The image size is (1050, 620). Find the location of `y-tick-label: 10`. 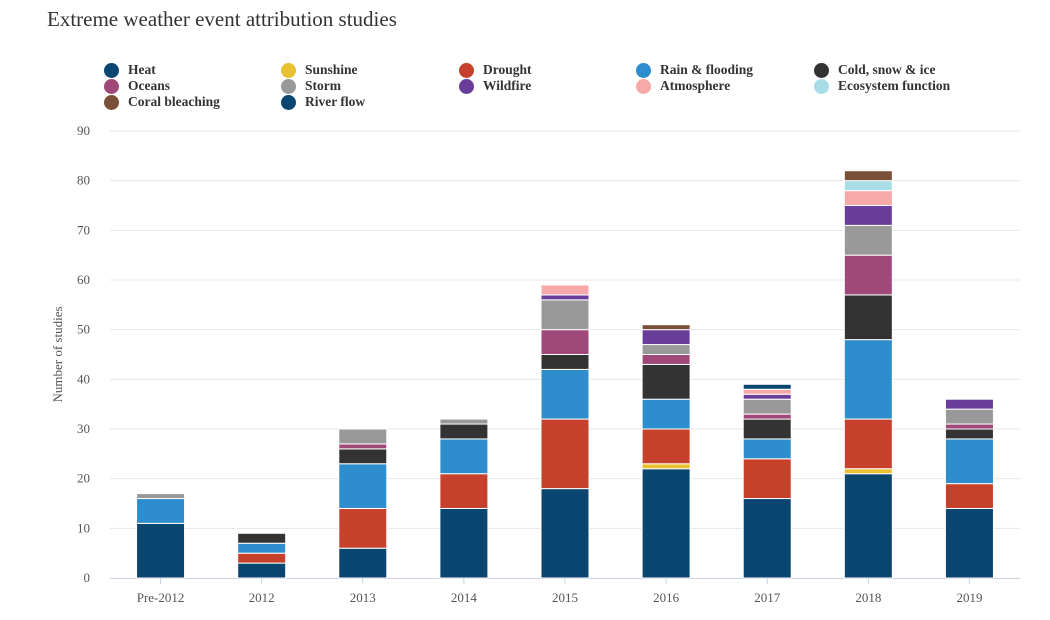

y-tick-label: 10 is located at coordinates (83, 527).